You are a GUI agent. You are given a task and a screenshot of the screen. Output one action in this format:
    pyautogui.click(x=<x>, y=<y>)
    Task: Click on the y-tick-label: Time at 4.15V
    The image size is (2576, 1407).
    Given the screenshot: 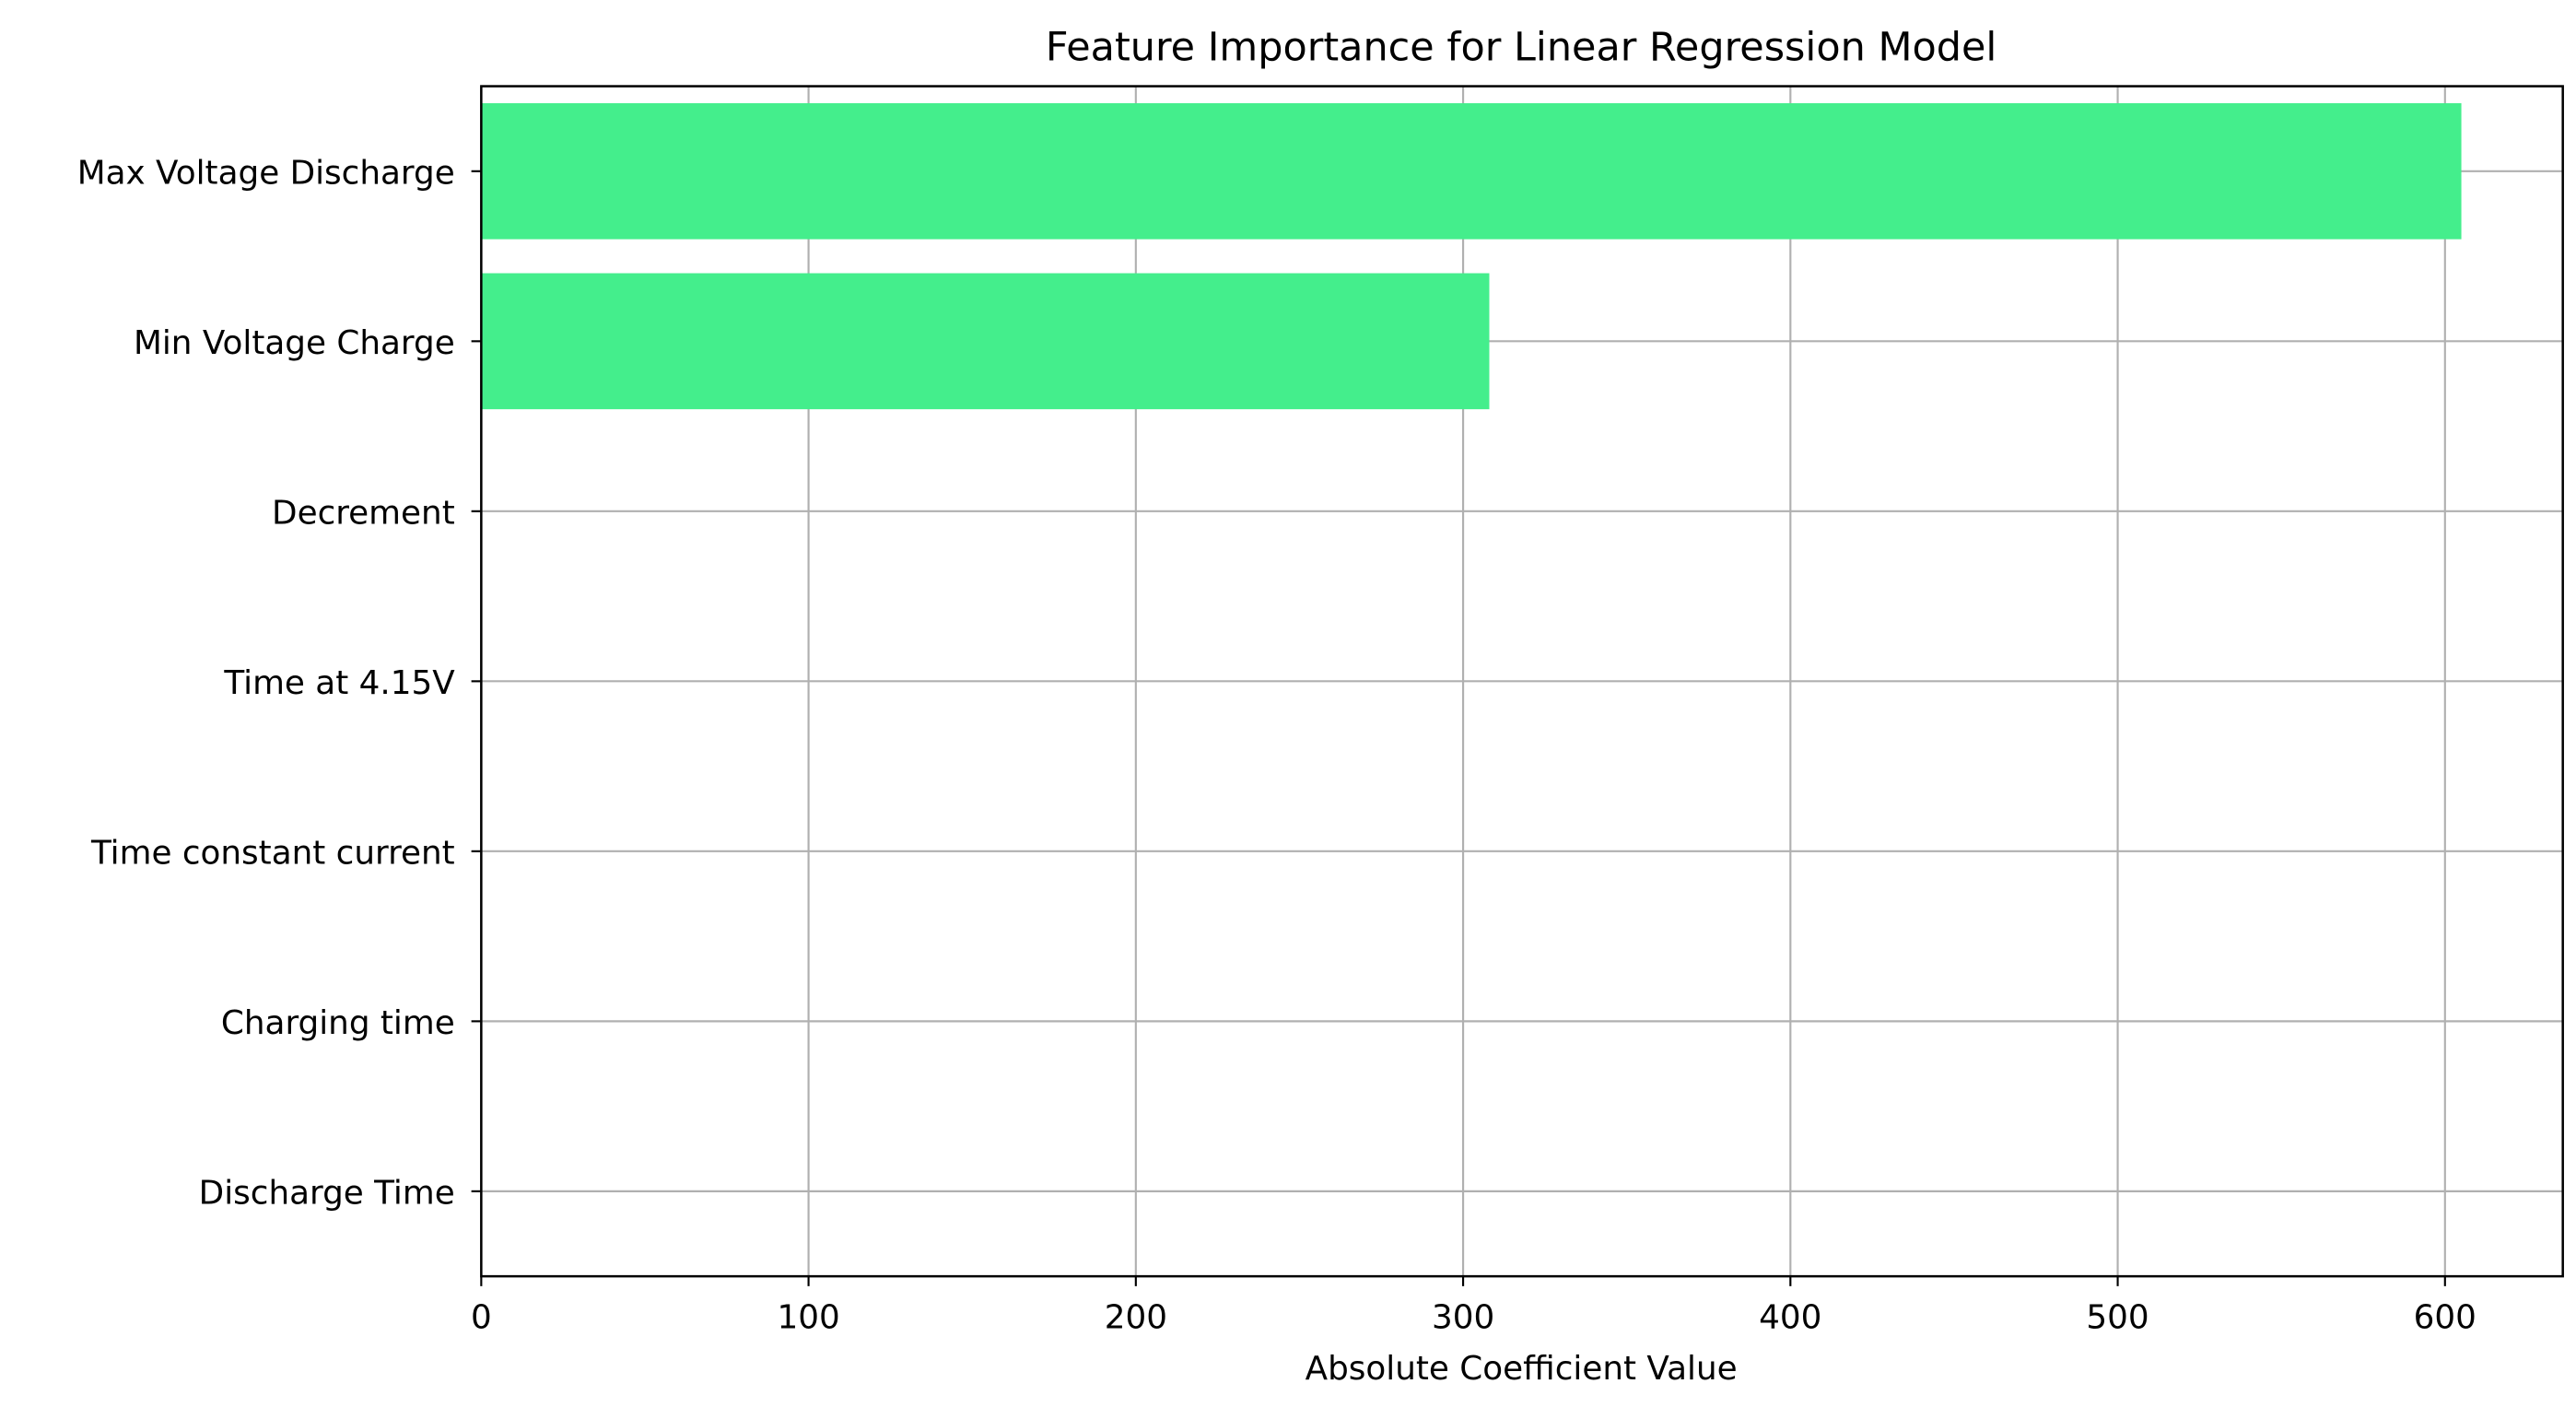 What is the action you would take?
    pyautogui.click(x=339, y=683)
    